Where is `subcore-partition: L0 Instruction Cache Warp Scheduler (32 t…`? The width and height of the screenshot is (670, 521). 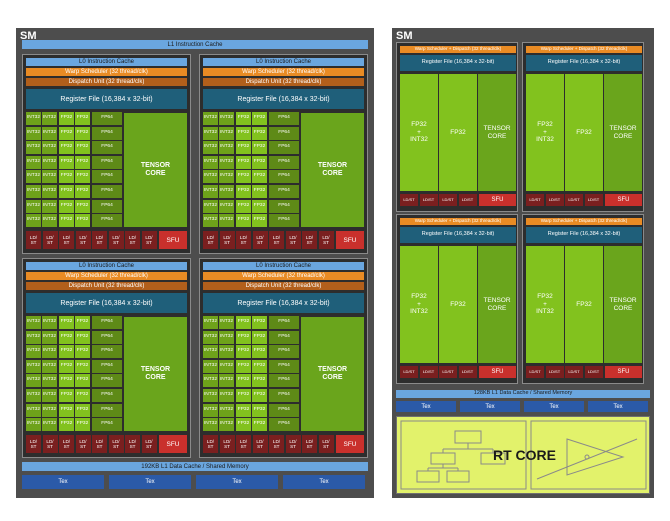 subcore-partition: L0 Instruction Cache Warp Scheduler (32 t… is located at coordinates (283, 358).